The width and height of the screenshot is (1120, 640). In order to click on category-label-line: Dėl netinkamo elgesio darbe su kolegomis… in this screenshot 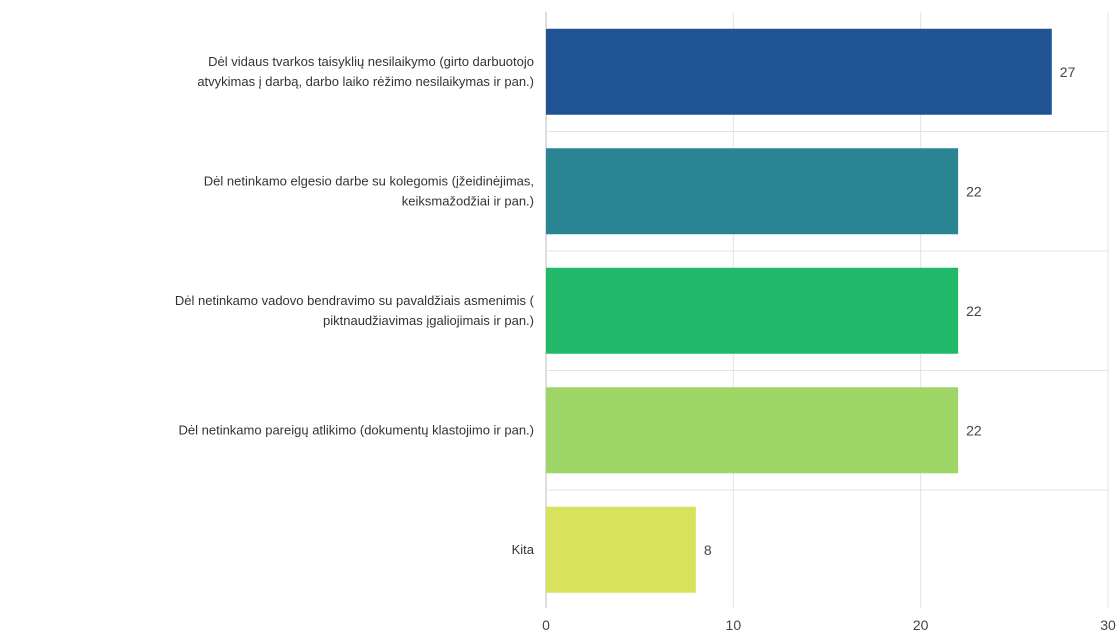, I will do `click(369, 180)`.